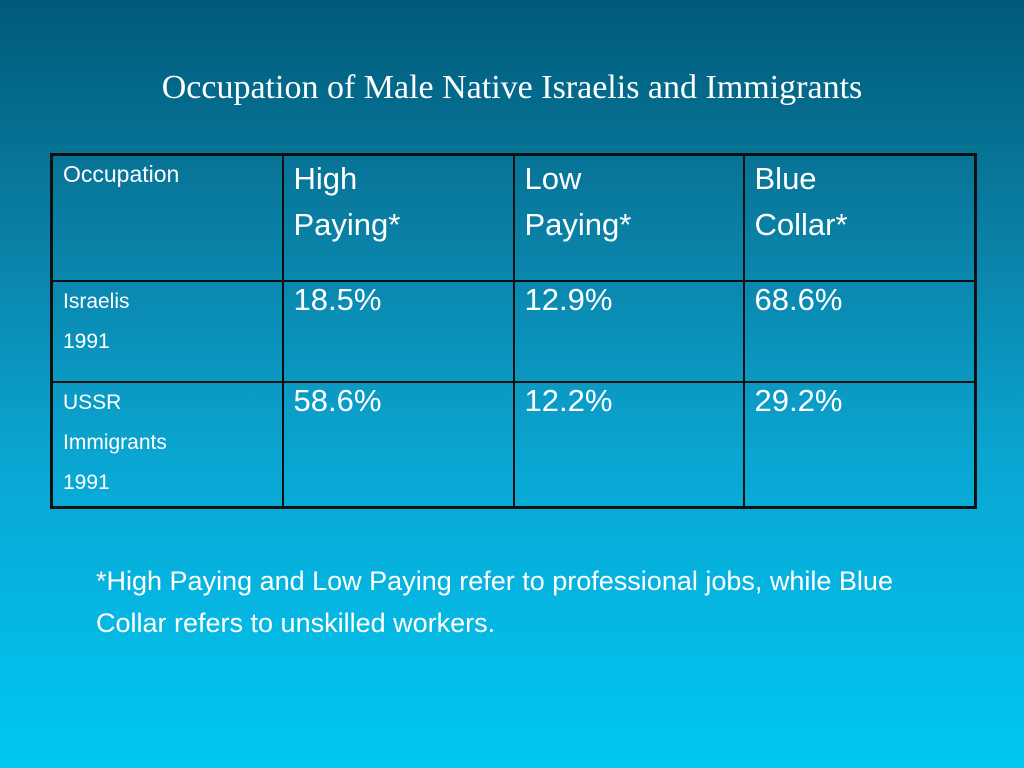 This screenshot has height=768, width=1024. What do you see at coordinates (859, 444) in the screenshot?
I see `cell-ussr-blue-collar: 29.2%` at bounding box center [859, 444].